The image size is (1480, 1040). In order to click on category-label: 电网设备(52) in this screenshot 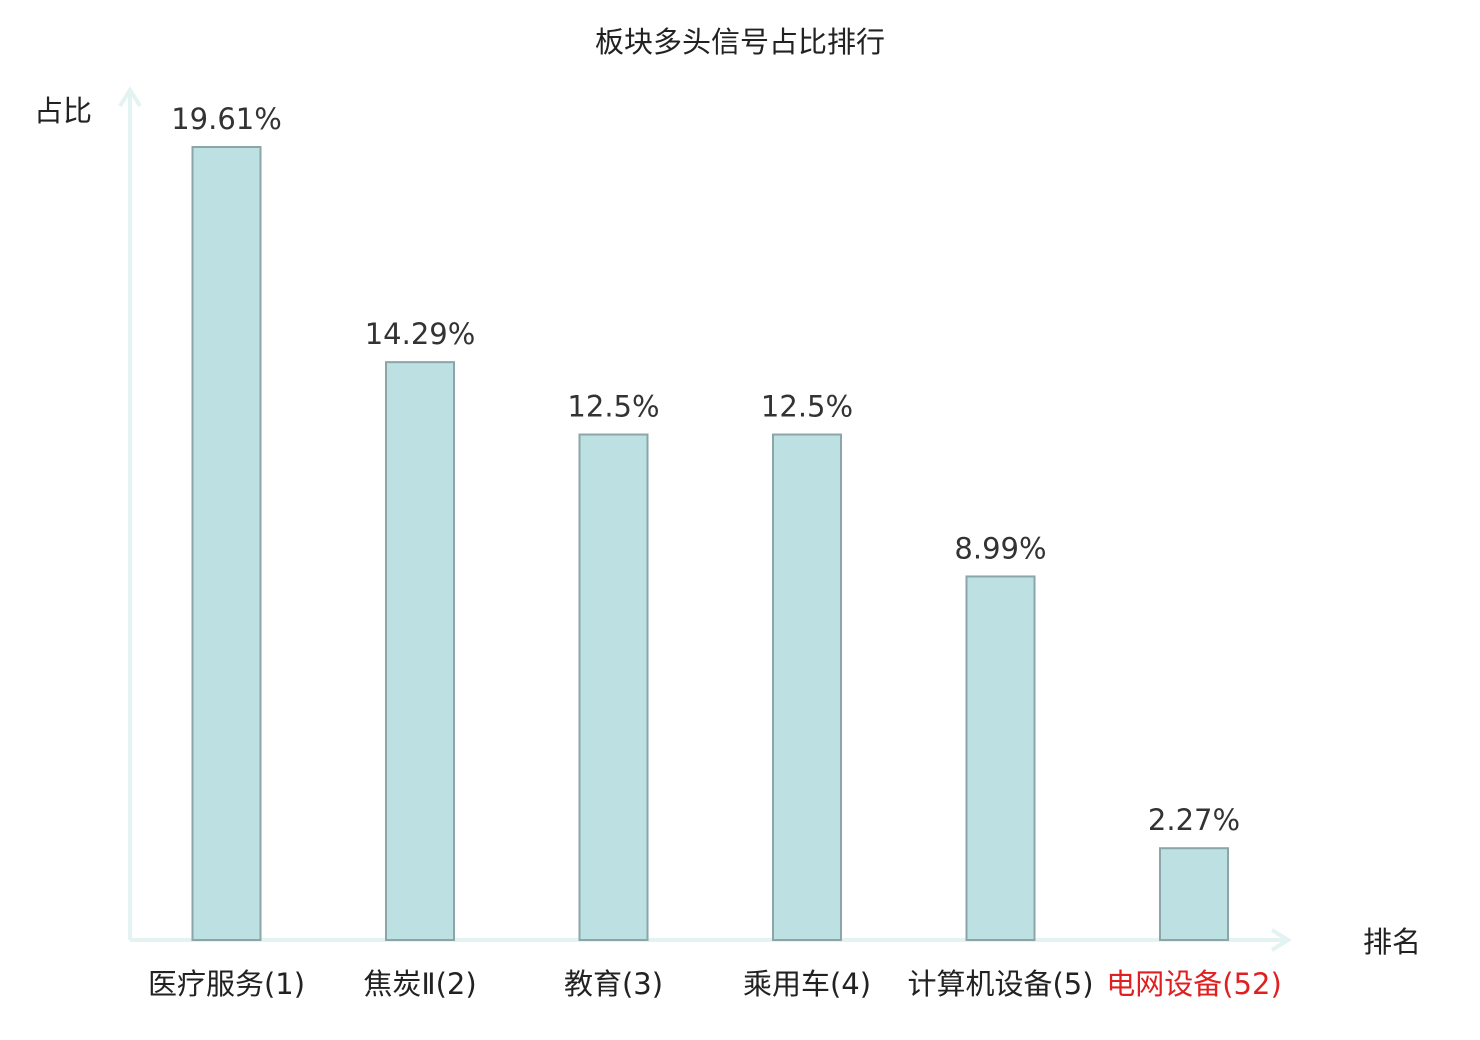, I will do `click(1194, 984)`.